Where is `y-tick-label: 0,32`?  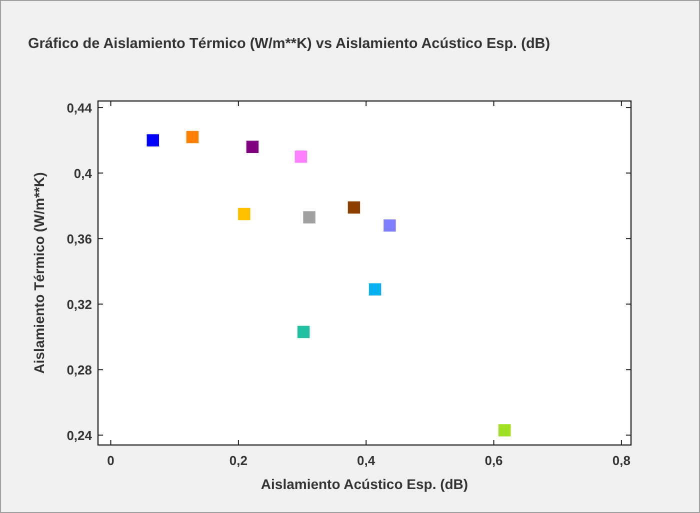
y-tick-label: 0,32 is located at coordinates (79, 304).